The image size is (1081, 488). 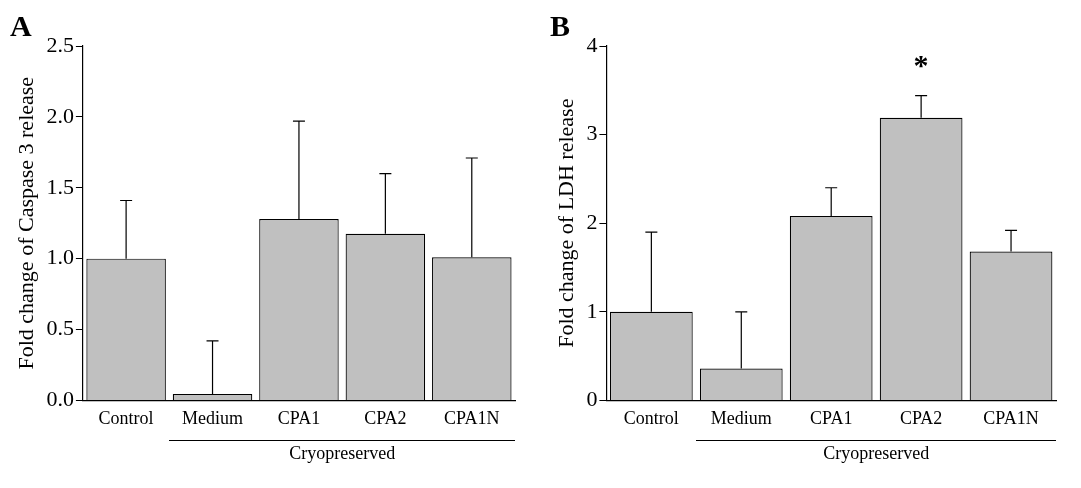 What do you see at coordinates (60, 115) in the screenshot?
I see `y-tick-label: 2.0` at bounding box center [60, 115].